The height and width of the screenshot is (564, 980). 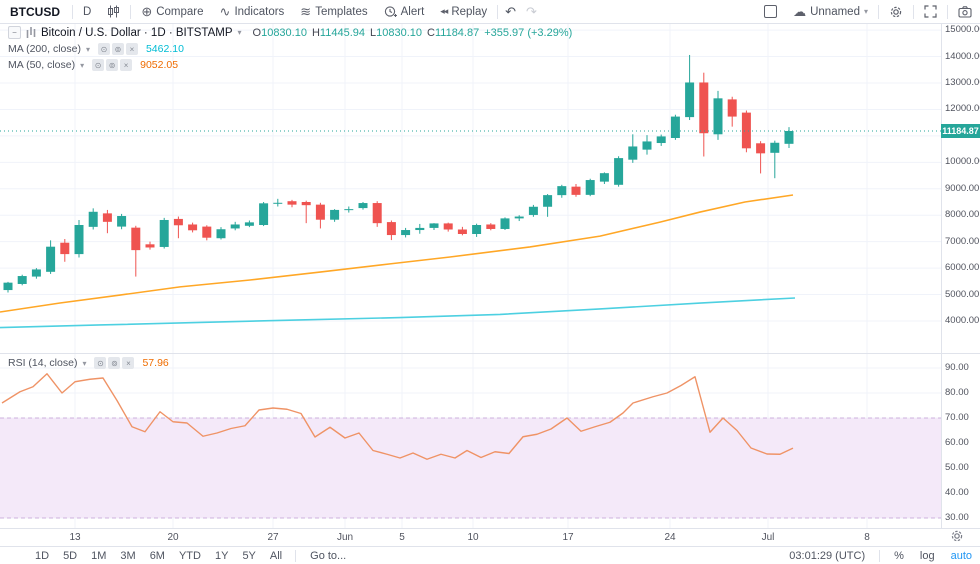 What do you see at coordinates (87, 11) in the screenshot?
I see `interval-button: D` at bounding box center [87, 11].